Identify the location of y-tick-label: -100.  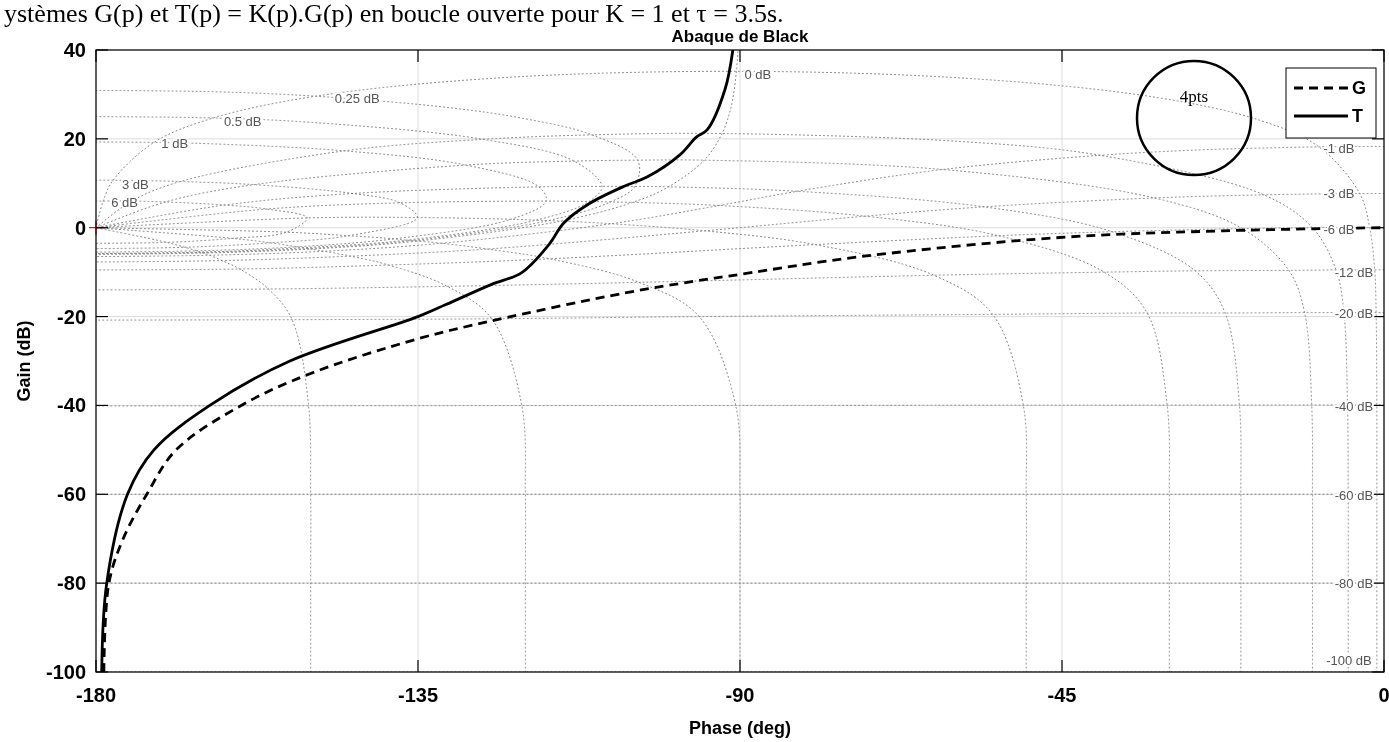
(65, 672).